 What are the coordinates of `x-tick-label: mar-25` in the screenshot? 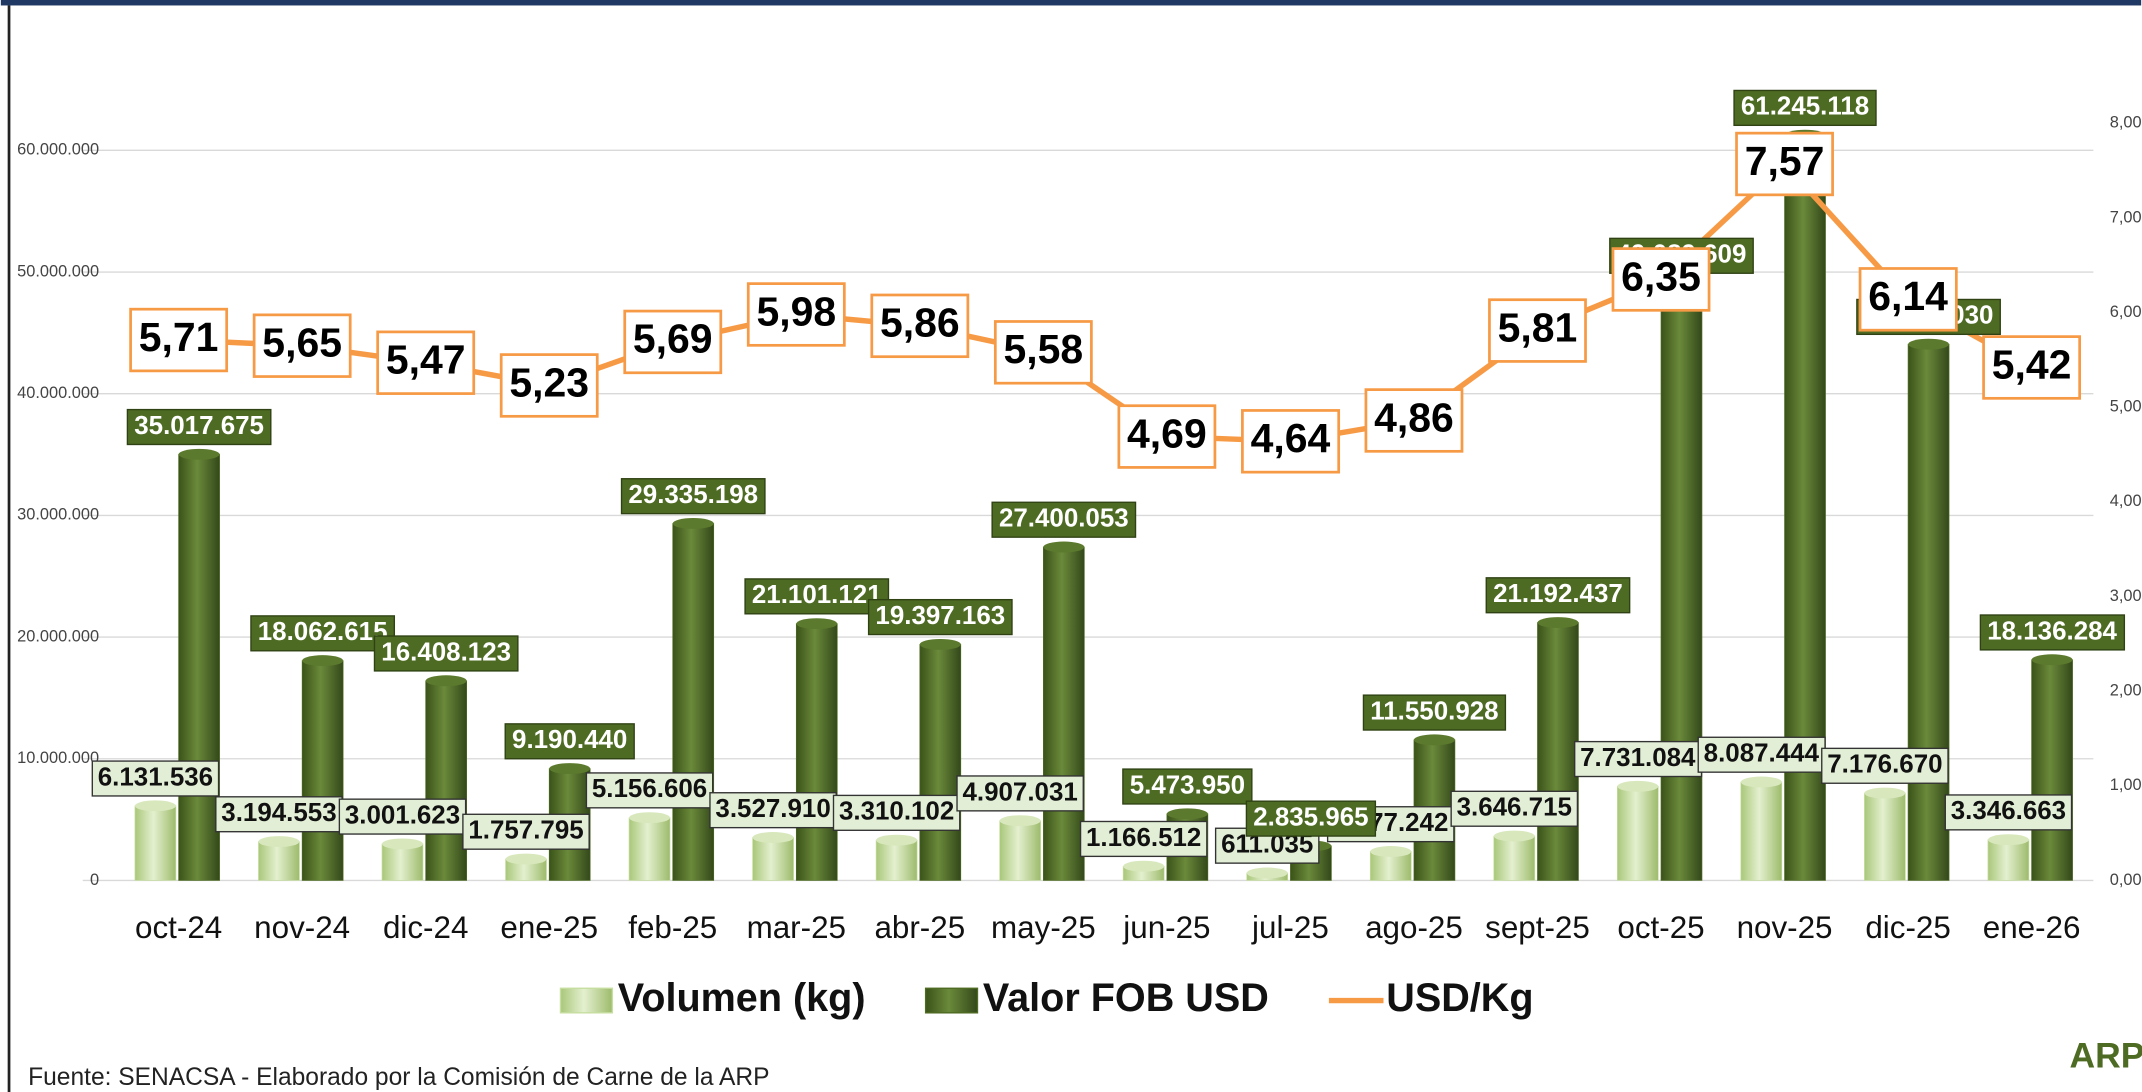 It's located at (796, 927).